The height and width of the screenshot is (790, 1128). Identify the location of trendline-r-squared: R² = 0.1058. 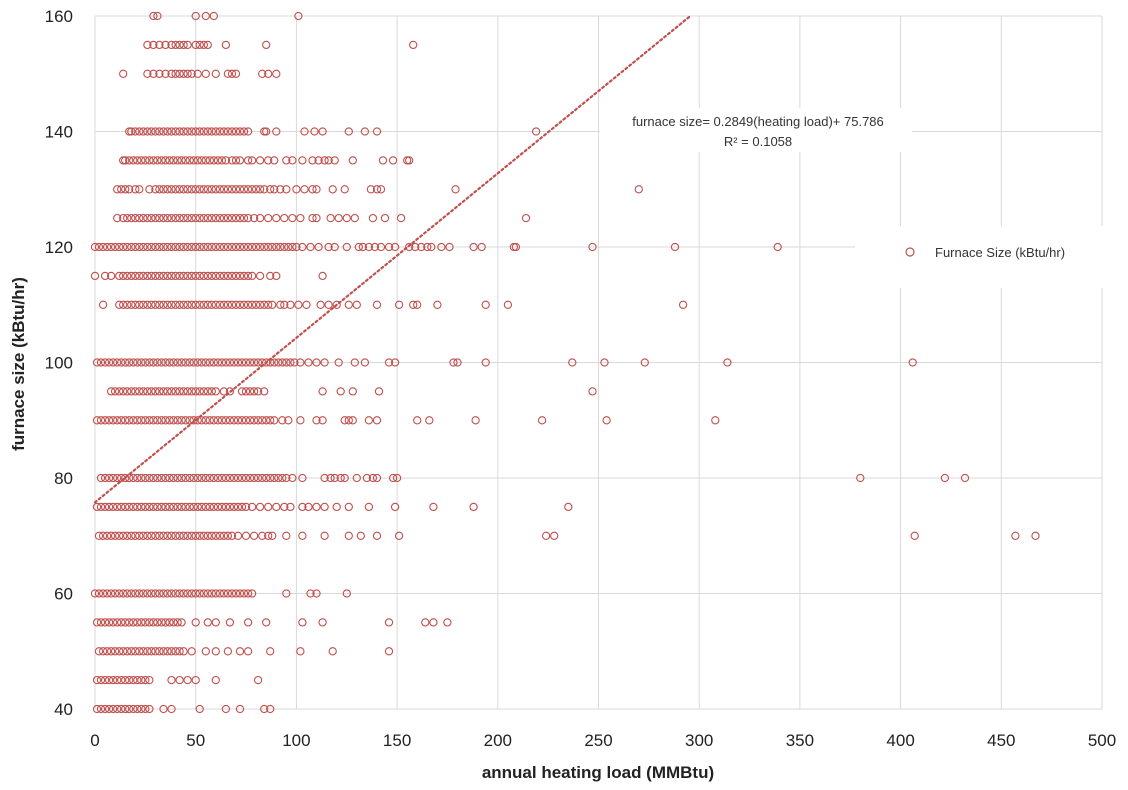
(758, 141).